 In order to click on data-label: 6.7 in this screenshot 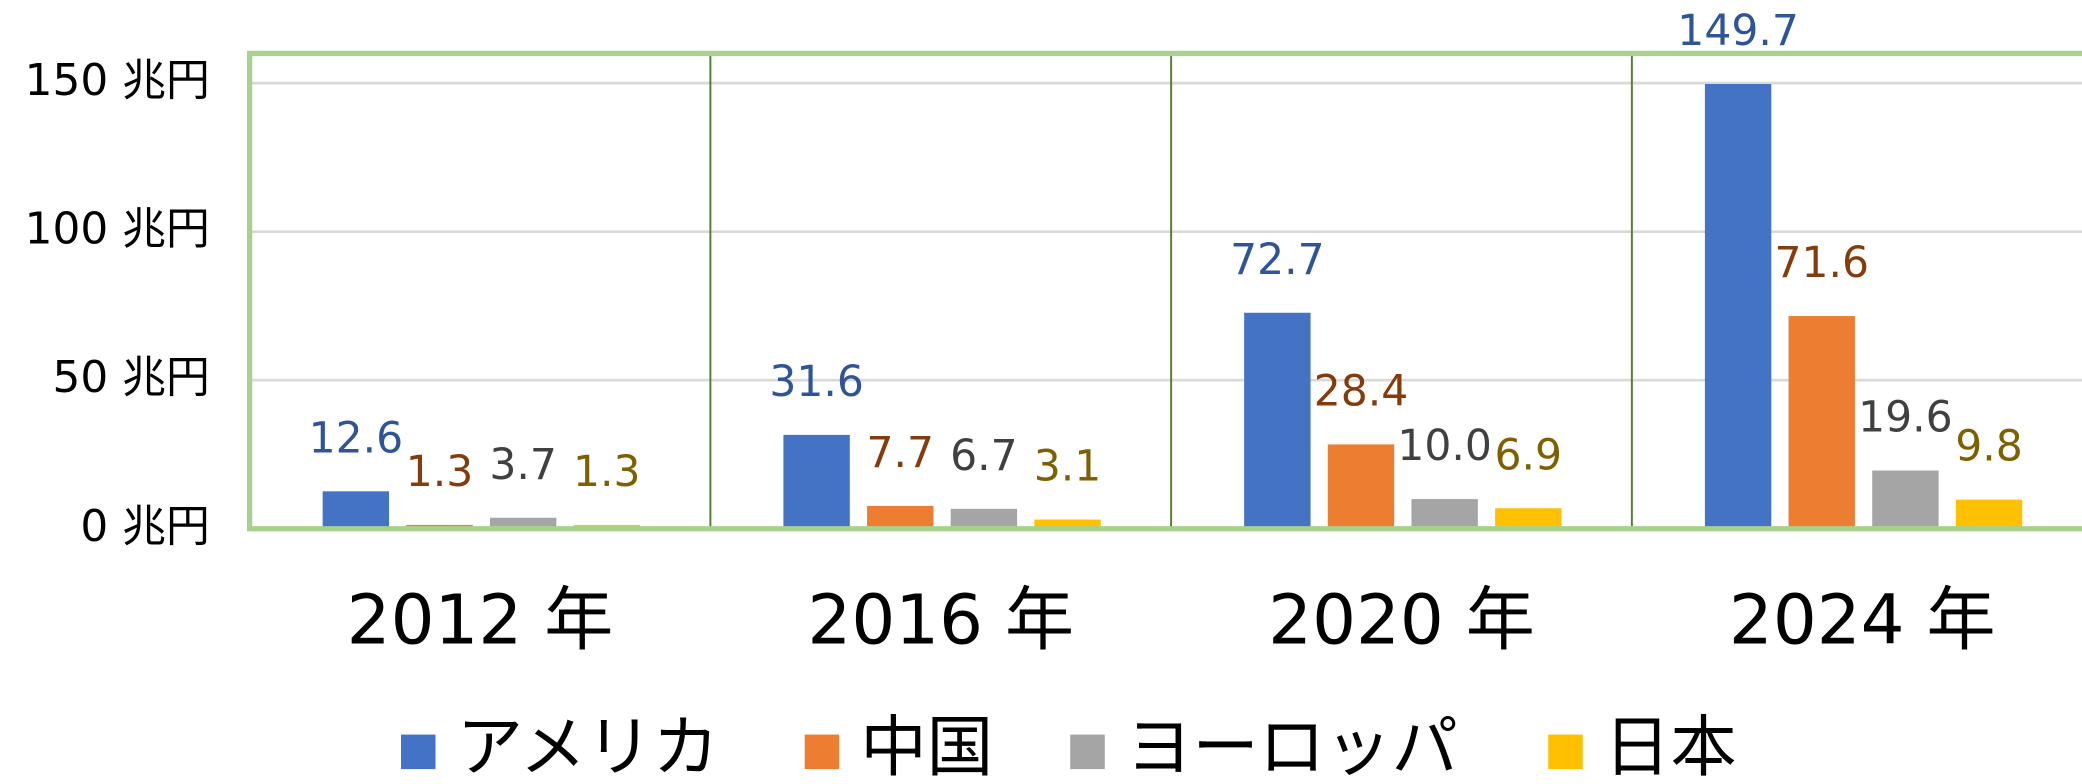, I will do `click(984, 456)`.